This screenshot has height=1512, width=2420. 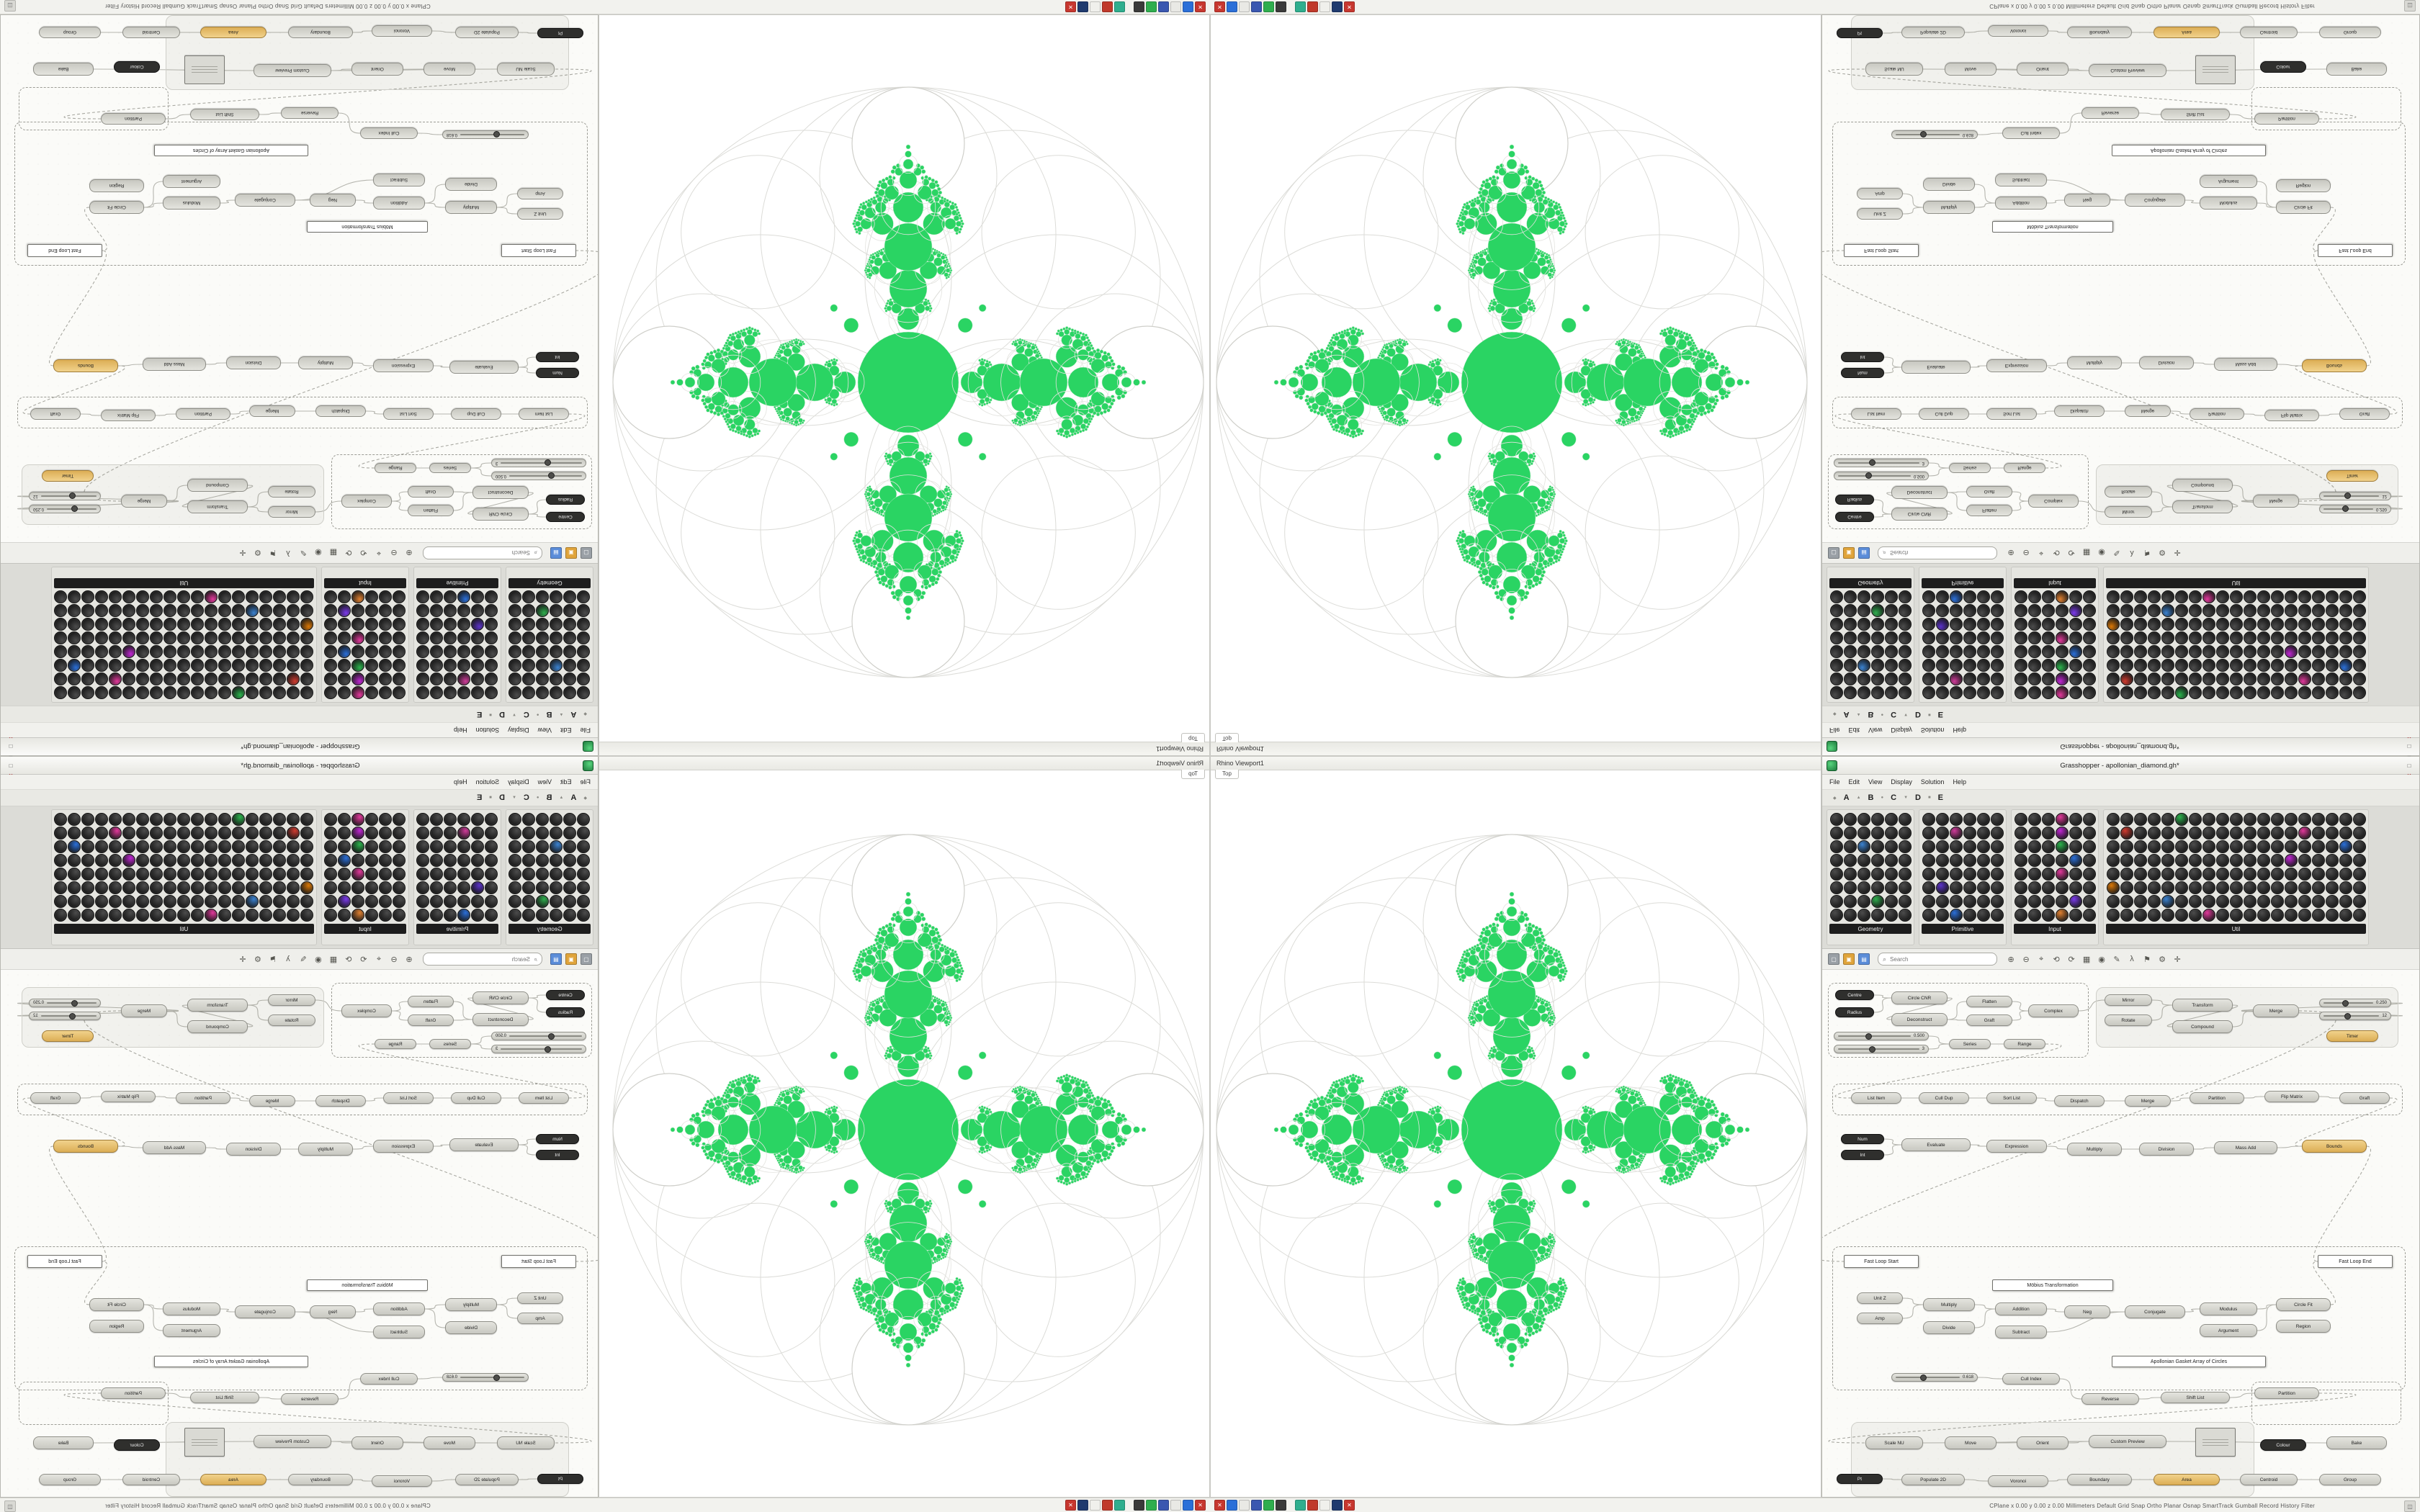 What do you see at coordinates (2147, 959) in the screenshot?
I see `flag-icon: ⚑` at bounding box center [2147, 959].